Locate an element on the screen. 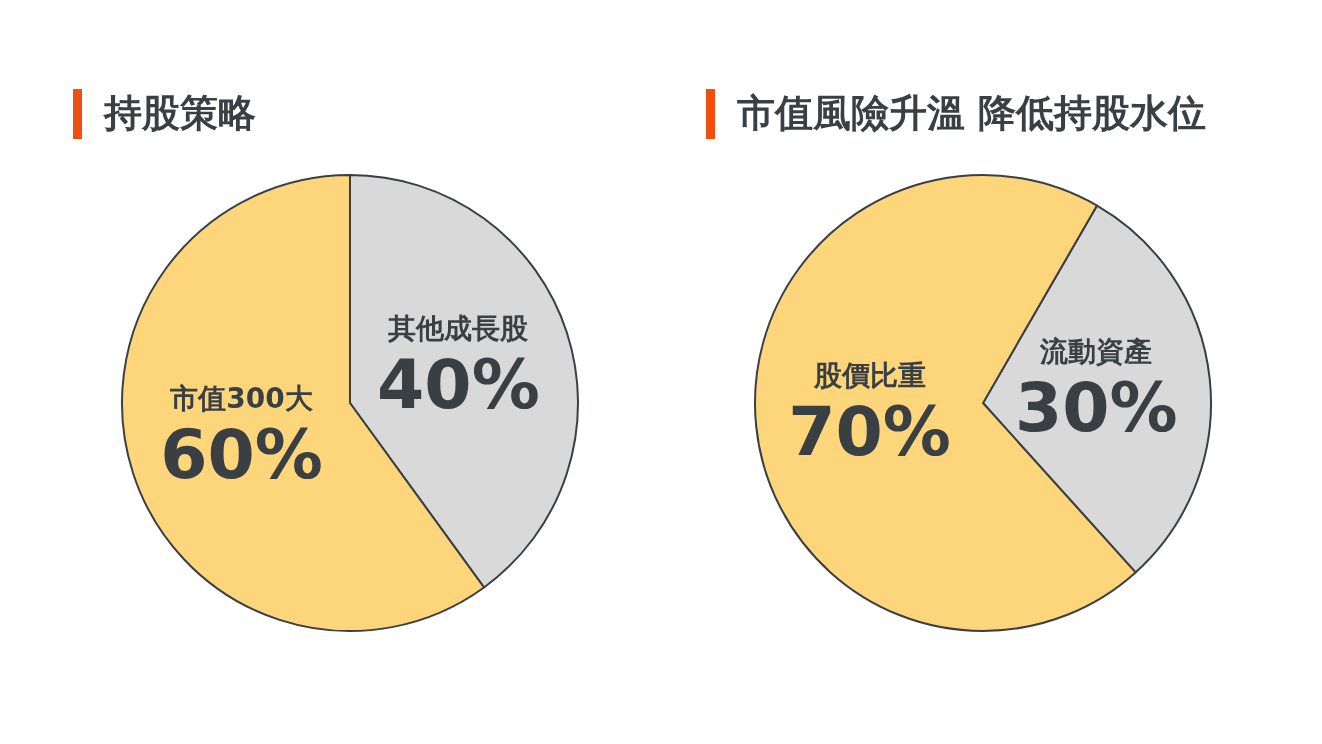  slice-label: 市值300大 is located at coordinates (241, 399).